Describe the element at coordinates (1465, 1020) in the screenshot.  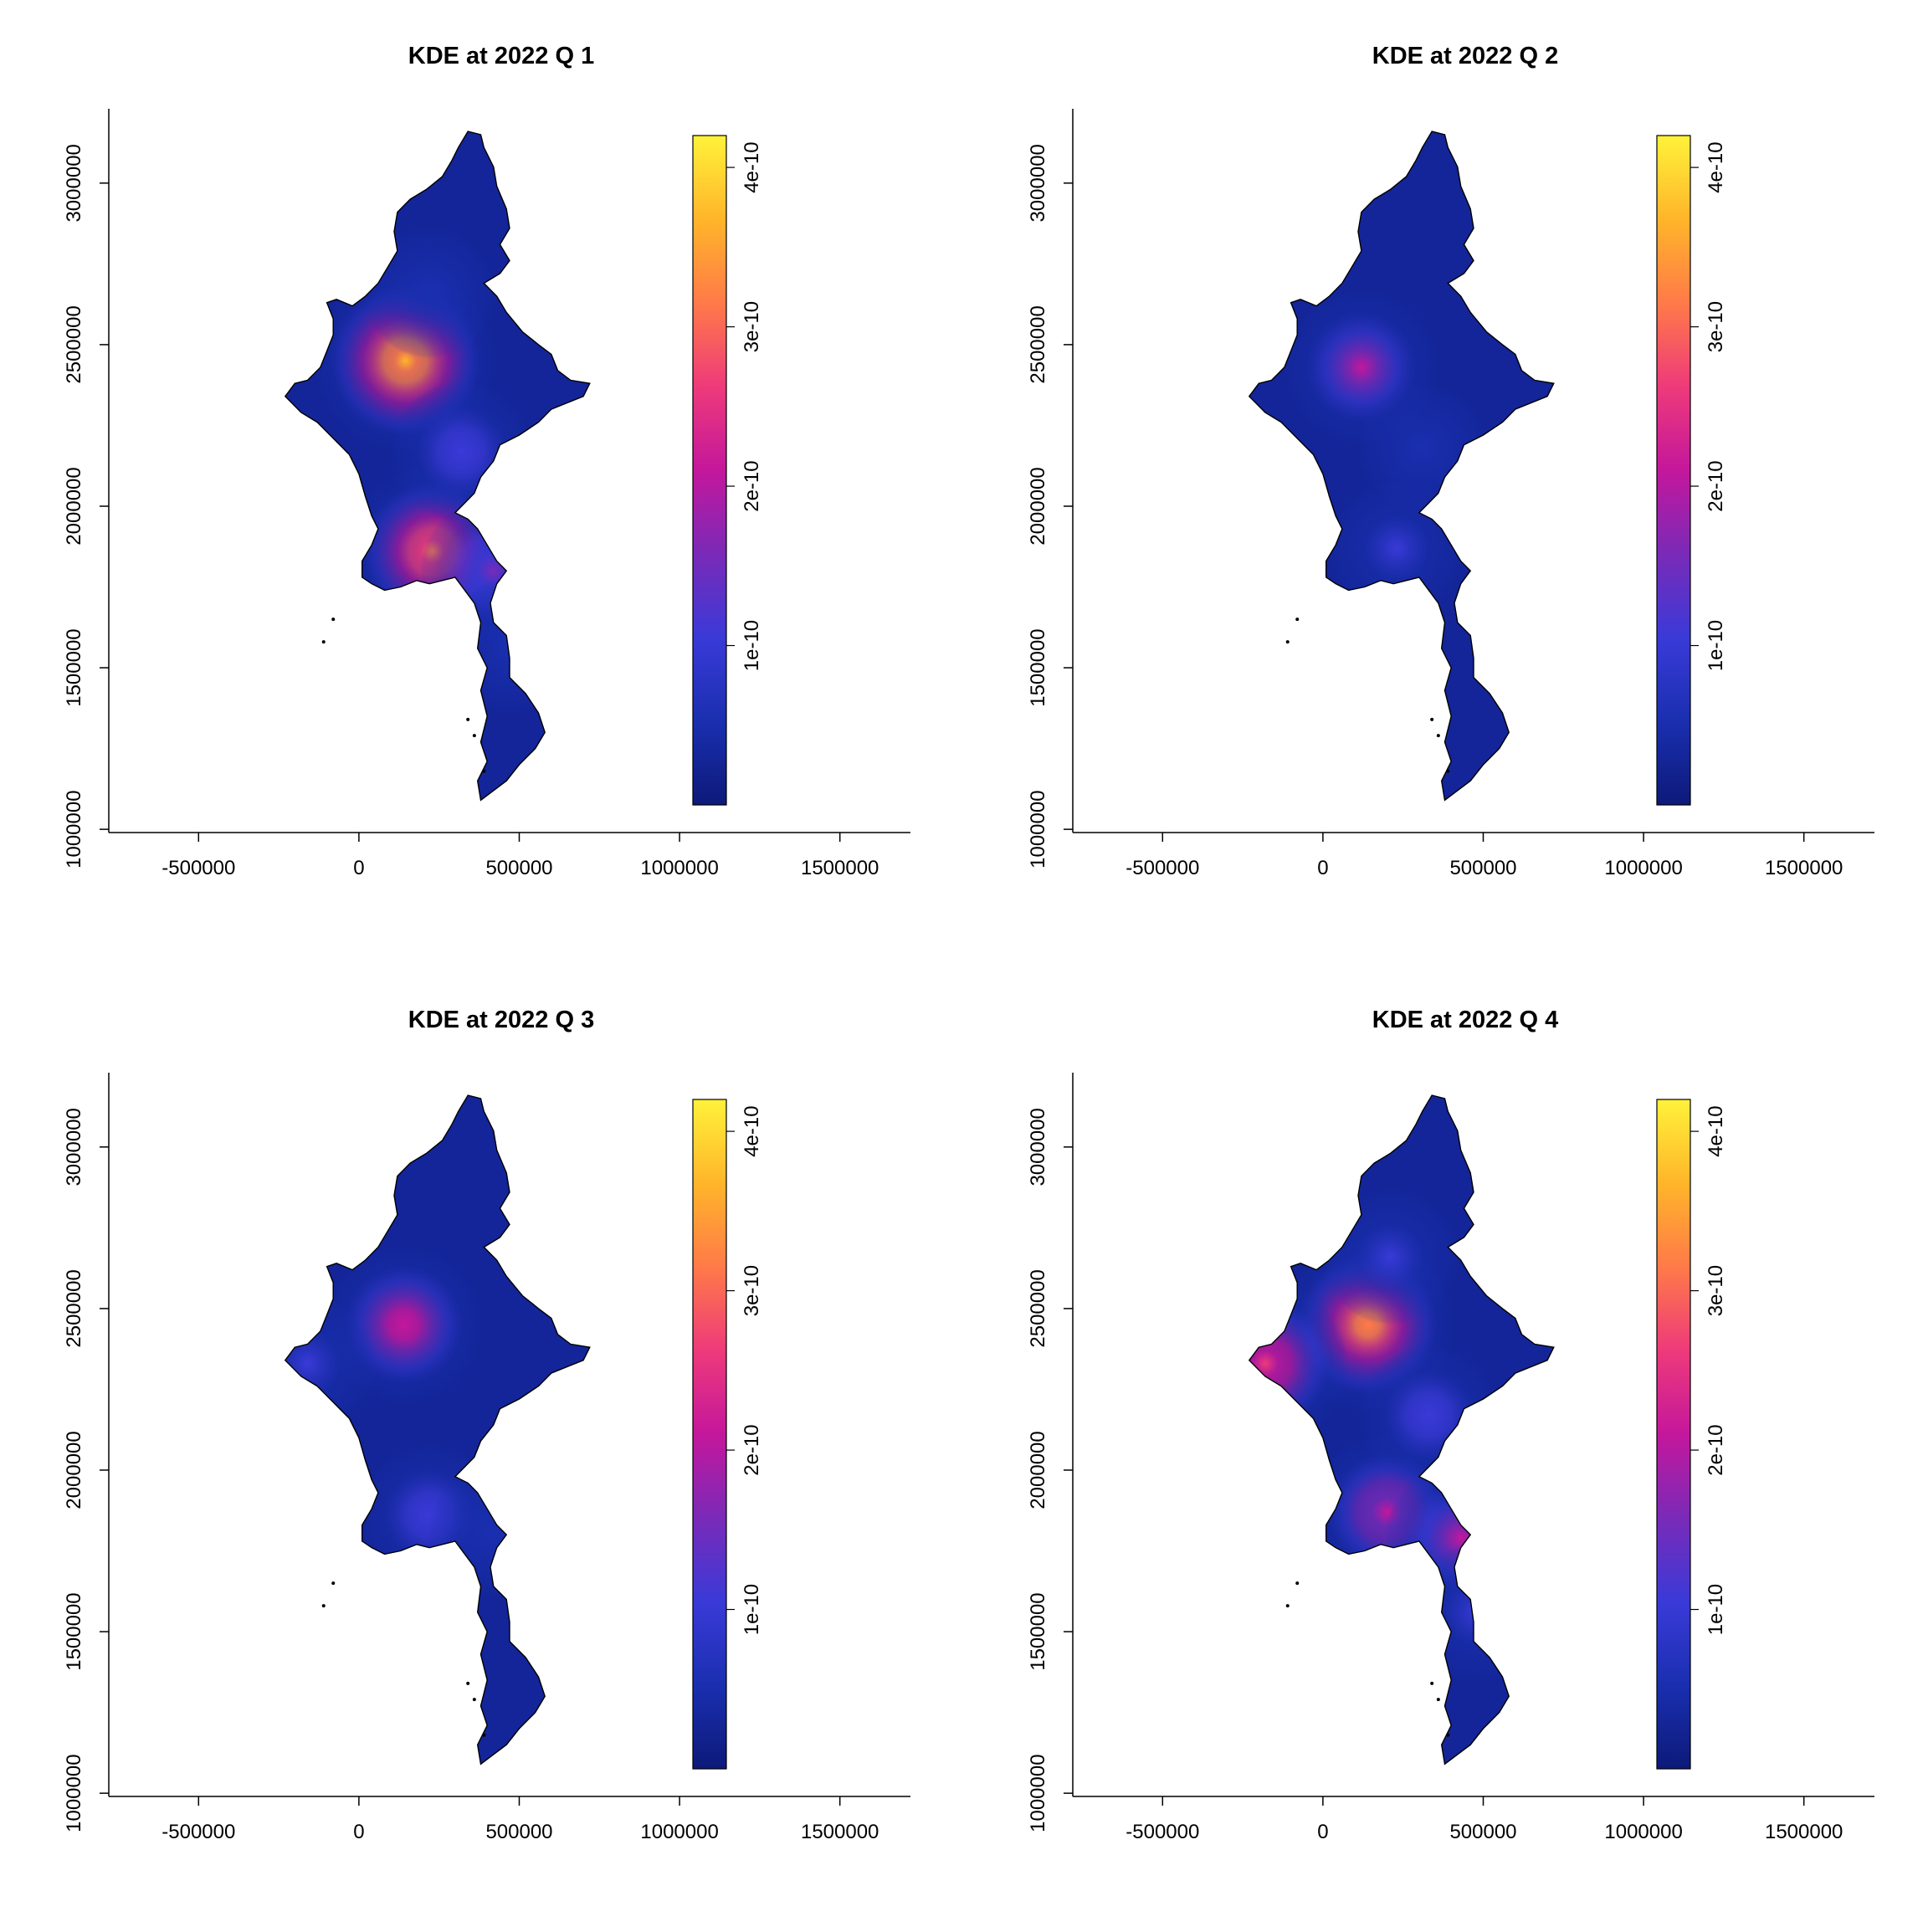
I see `chart-title: KDE at 2022 Q 4` at that location.